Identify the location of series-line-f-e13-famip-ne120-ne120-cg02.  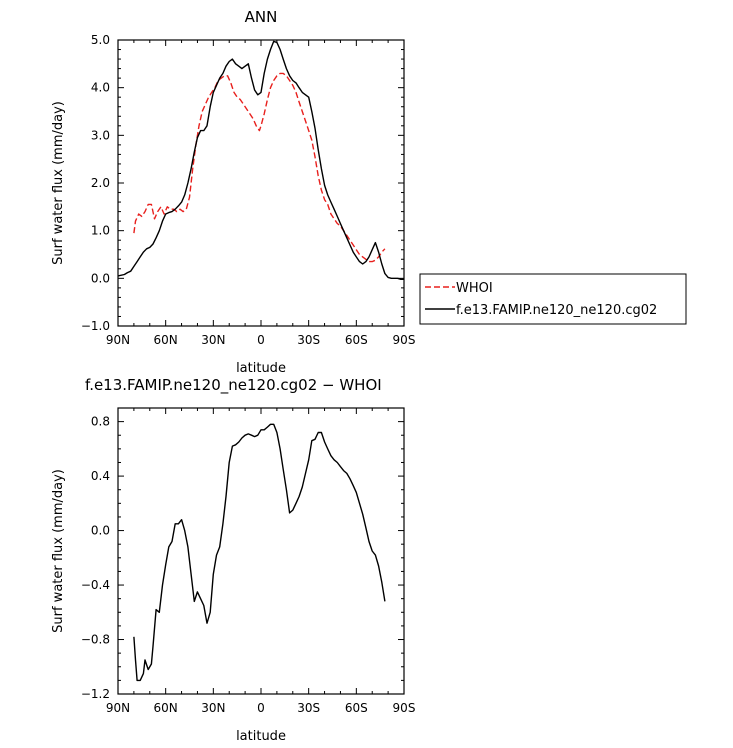
(260, 160).